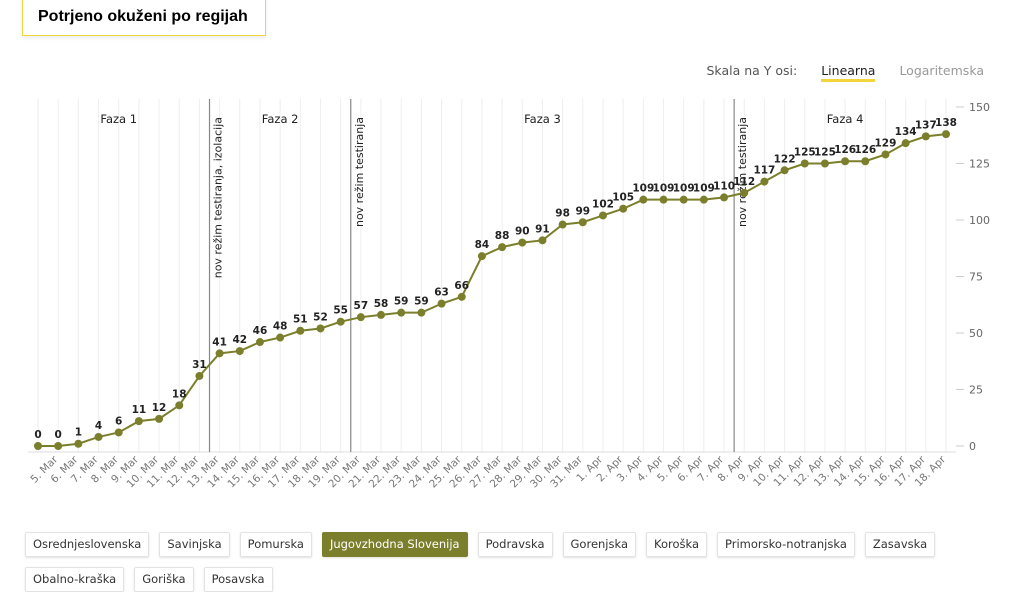 The height and width of the screenshot is (592, 1024). What do you see at coordinates (926, 125) in the screenshot?
I see `data-label: 137` at bounding box center [926, 125].